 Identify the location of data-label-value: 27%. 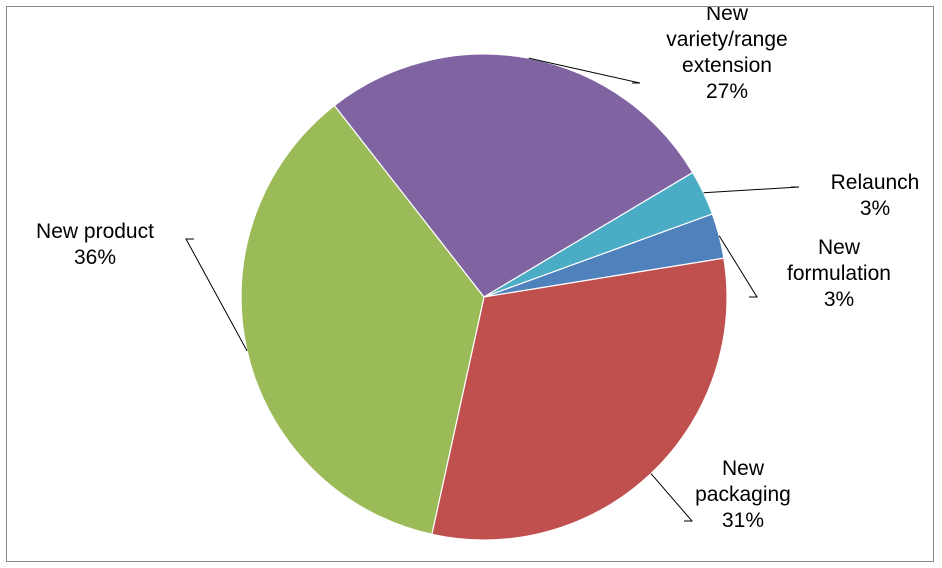
(727, 91).